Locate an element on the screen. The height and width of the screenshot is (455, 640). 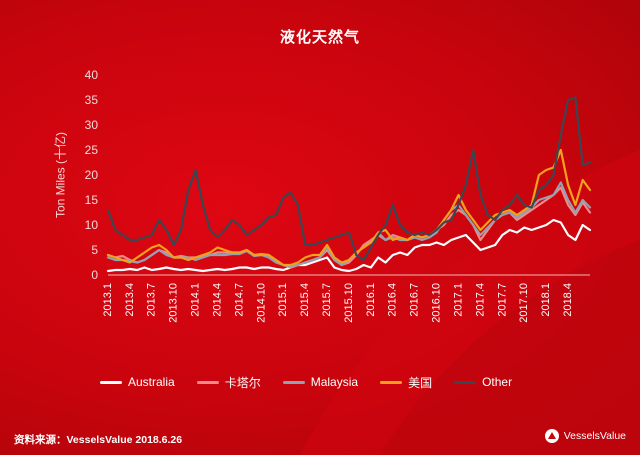
x-tick-label: 2017.10 is located at coordinates (524, 303).